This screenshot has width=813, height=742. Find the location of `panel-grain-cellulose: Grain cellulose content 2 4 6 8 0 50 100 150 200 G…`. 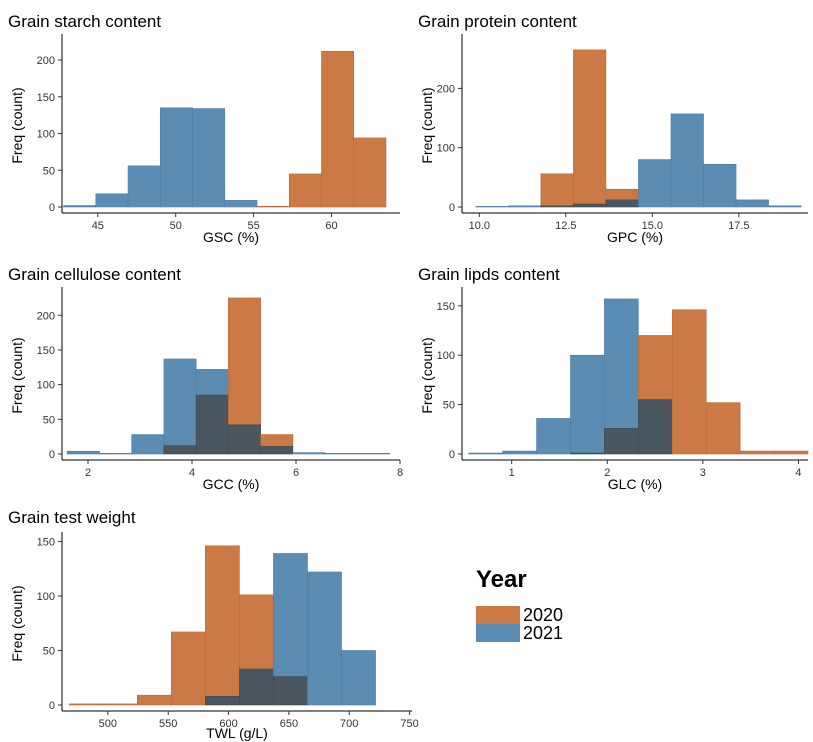

panel-grain-cellulose: Grain cellulose content 2 4 6 8 0 50 100 150 200 G… is located at coordinates (205, 378).